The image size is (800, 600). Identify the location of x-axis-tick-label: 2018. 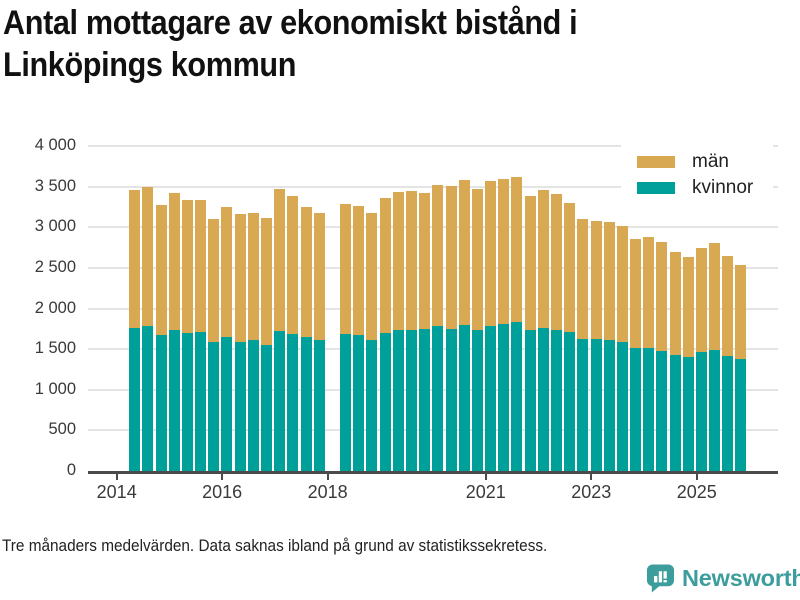
(327, 492).